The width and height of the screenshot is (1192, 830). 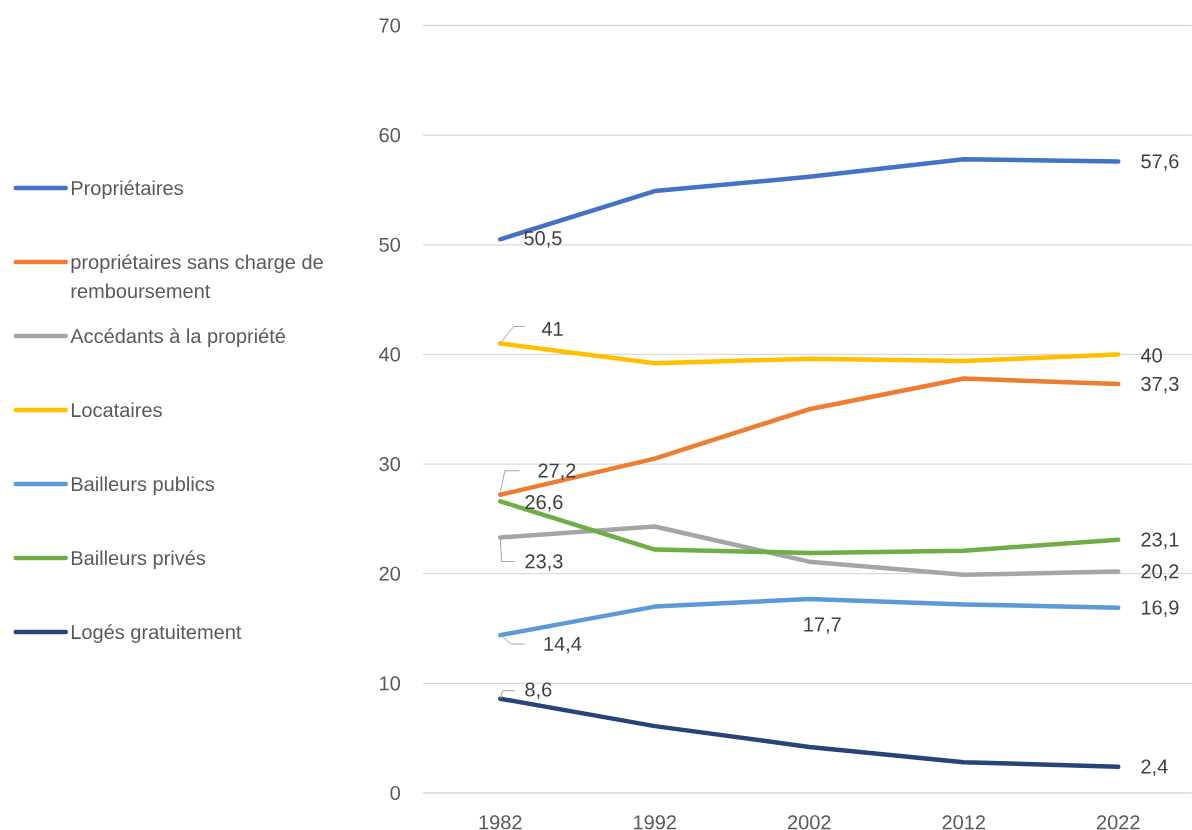 I want to click on x-tick-label: 2012, so click(x=963, y=822).